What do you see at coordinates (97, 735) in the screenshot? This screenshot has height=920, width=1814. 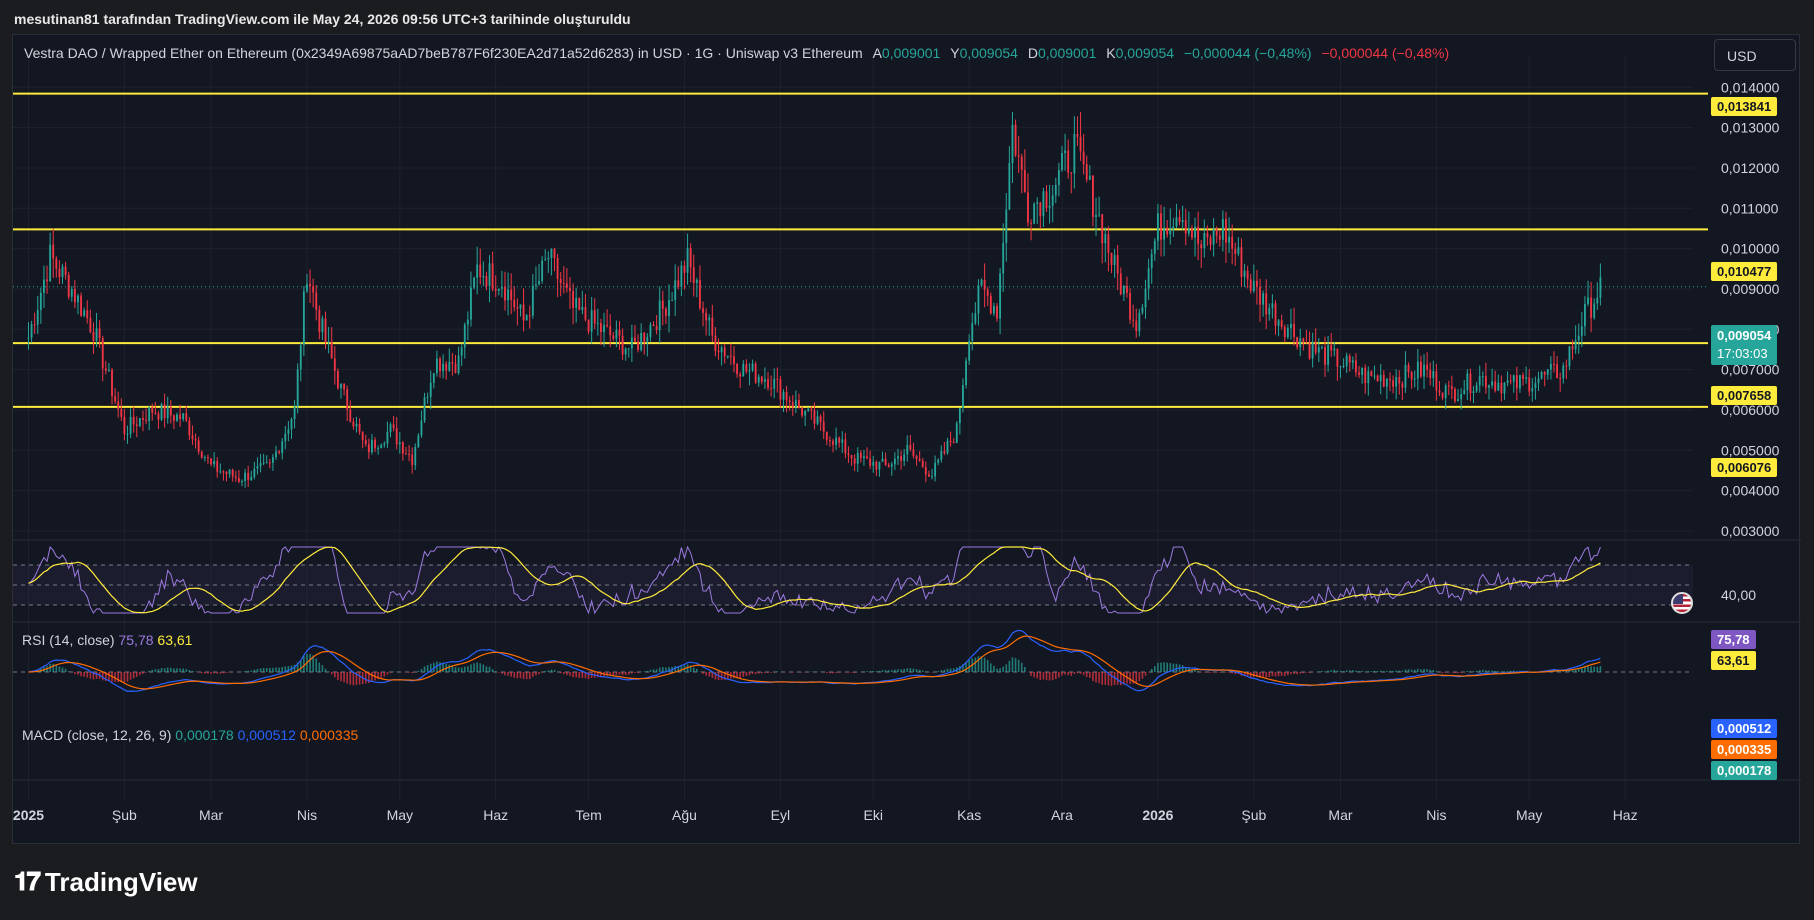 I see `macd-title: MACD (close, 12, 26, 9)` at bounding box center [97, 735].